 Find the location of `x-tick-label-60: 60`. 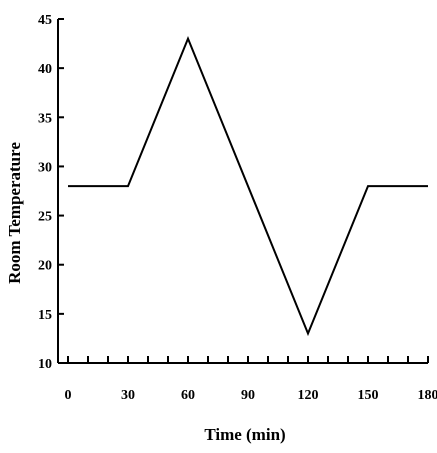

x-tick-label-60: 60 is located at coordinates (188, 395).